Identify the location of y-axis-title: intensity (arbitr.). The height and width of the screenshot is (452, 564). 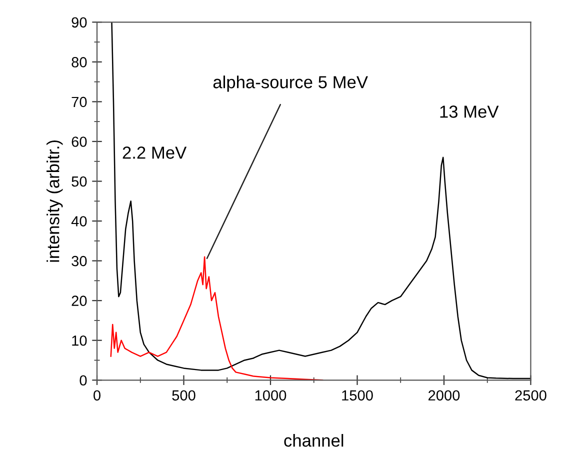
(54, 201).